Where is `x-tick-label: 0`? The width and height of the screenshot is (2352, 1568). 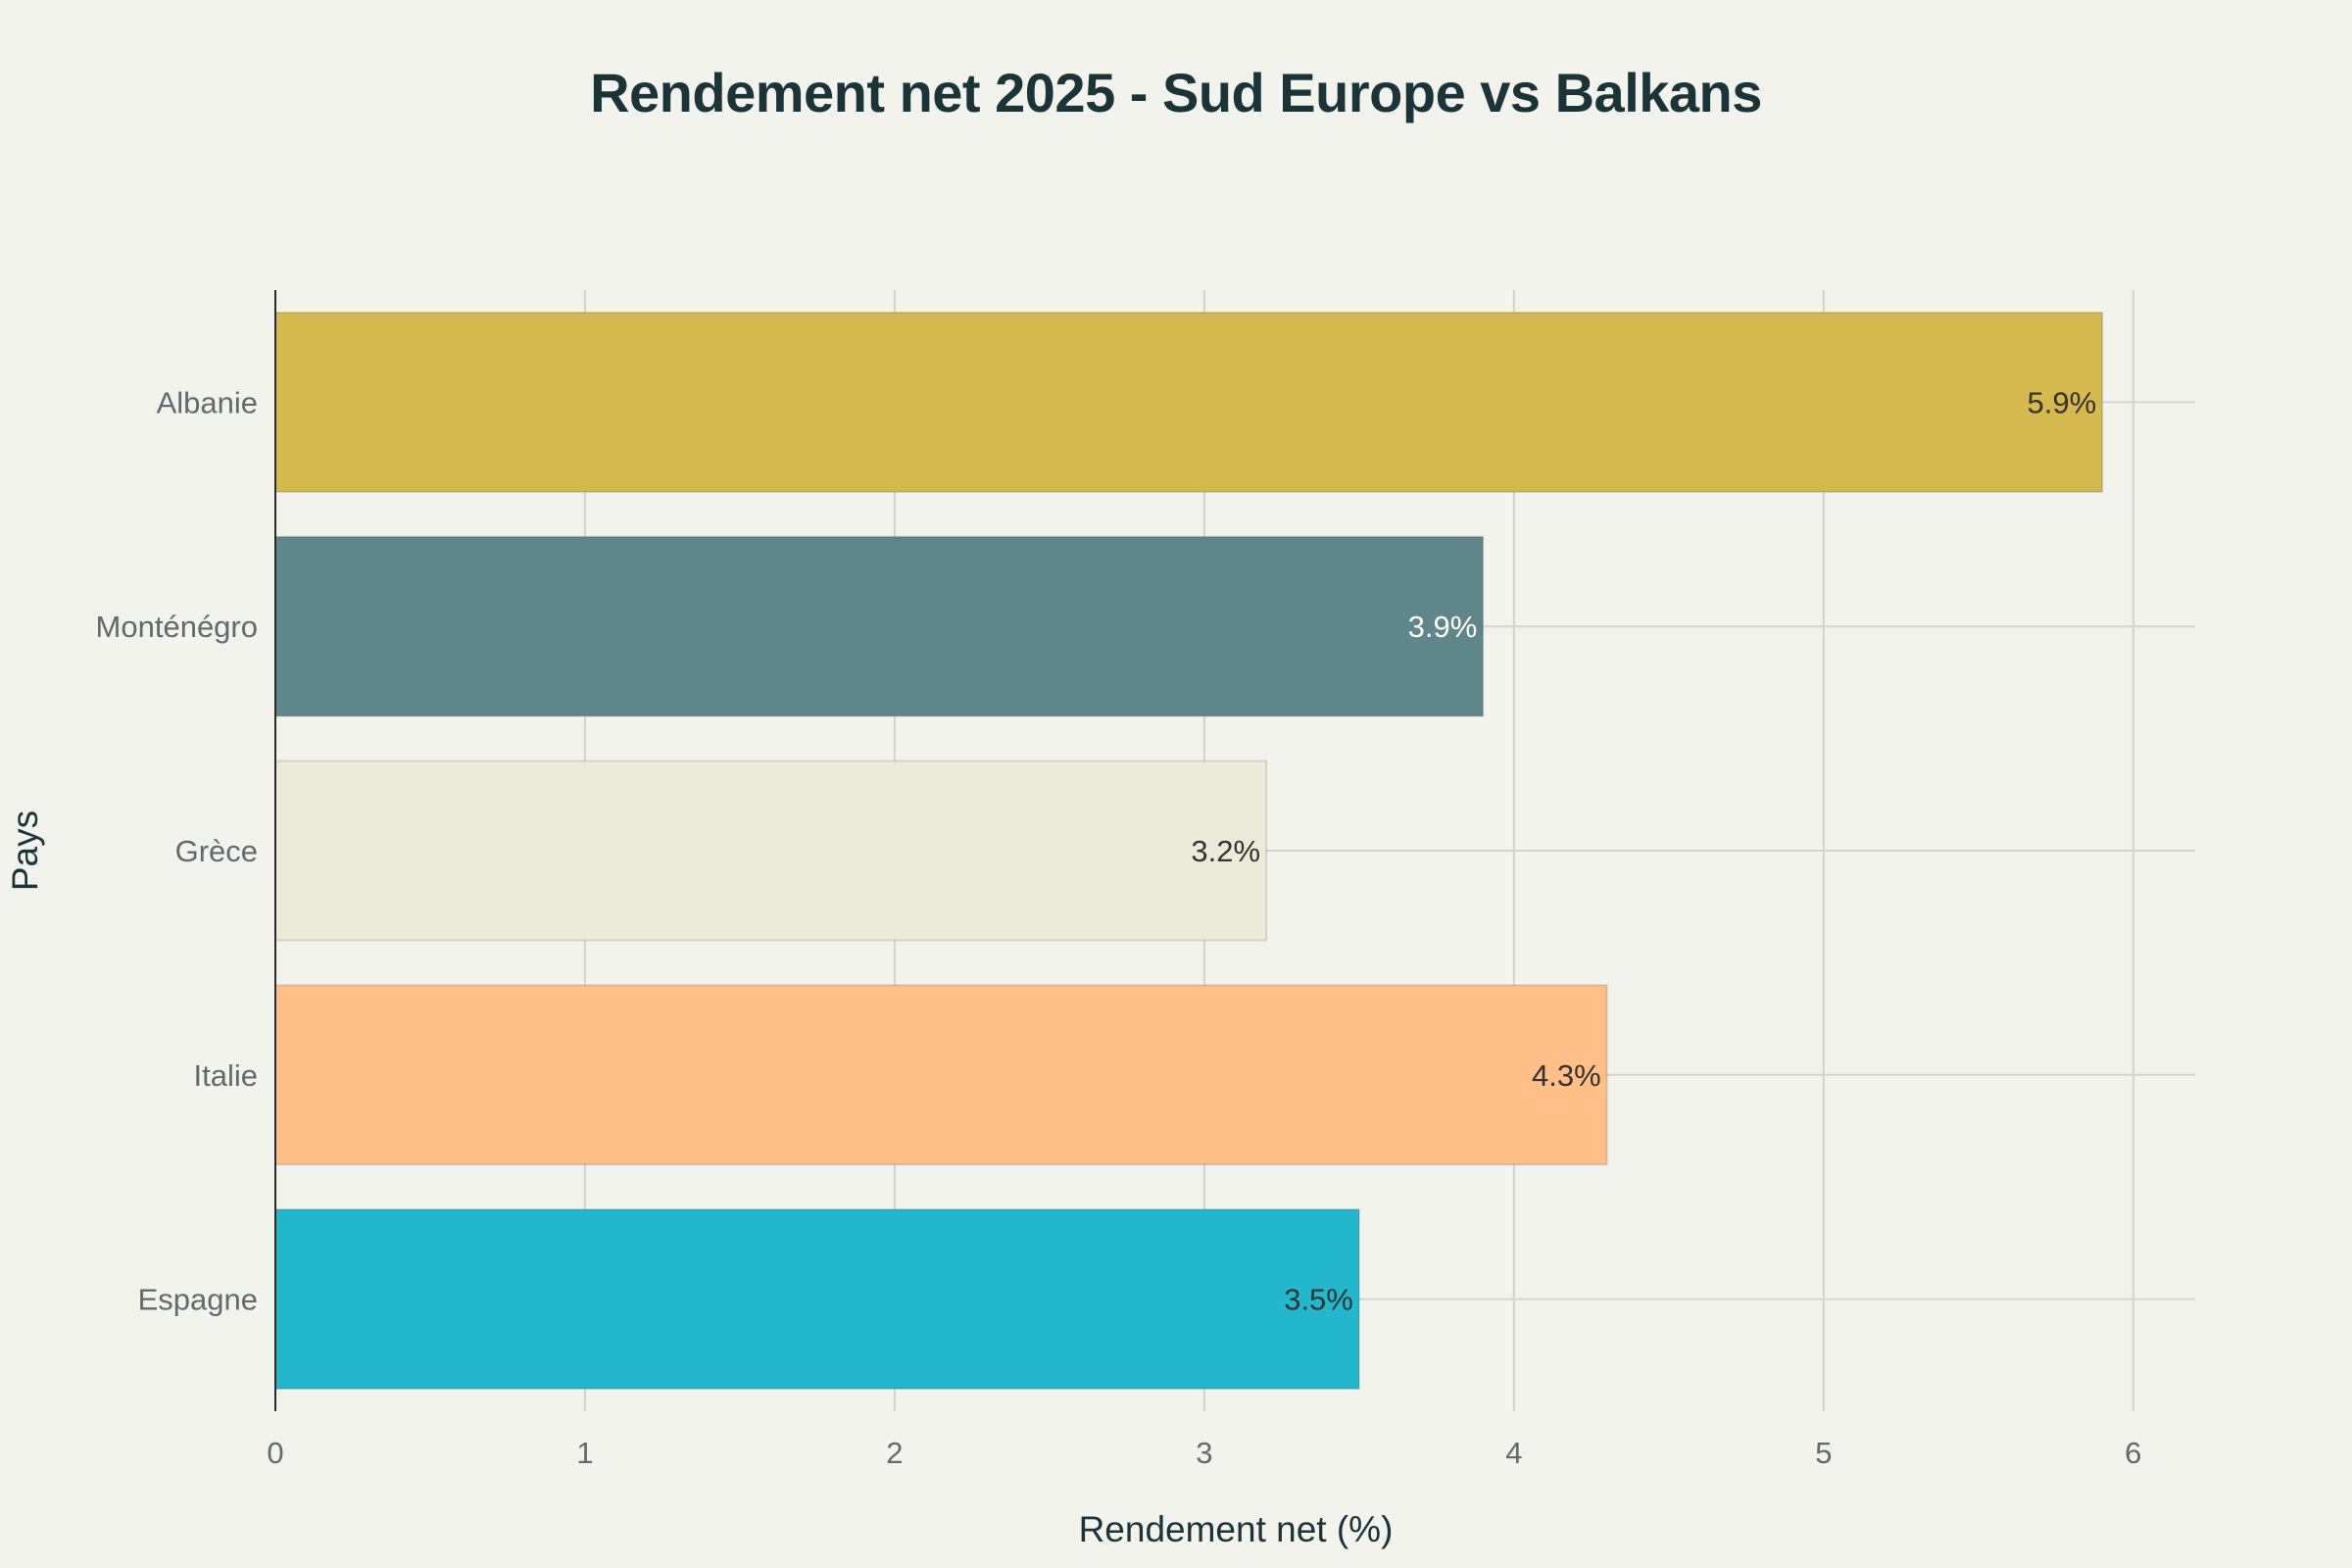 x-tick-label: 0 is located at coordinates (275, 1453).